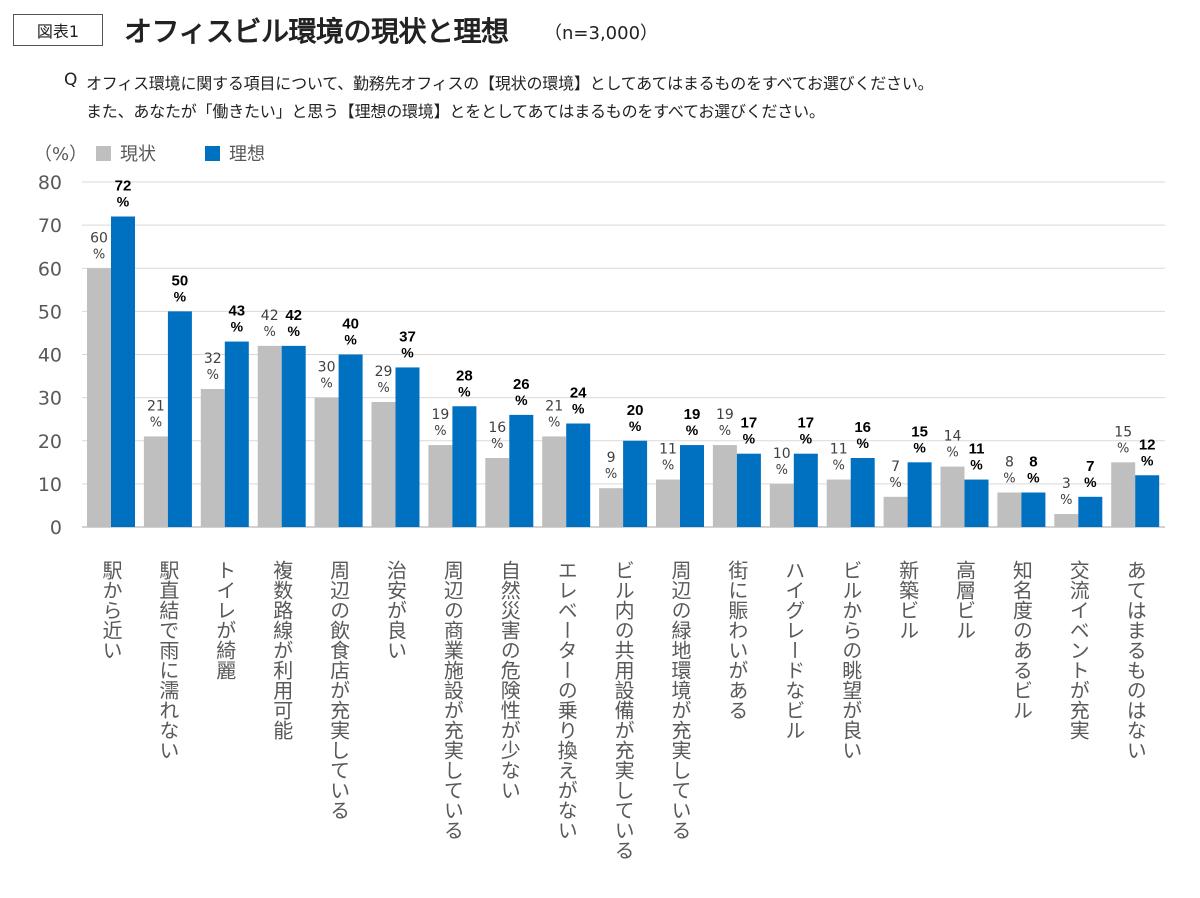  I want to click on category-label: トイレが綺麗, so click(225, 620).